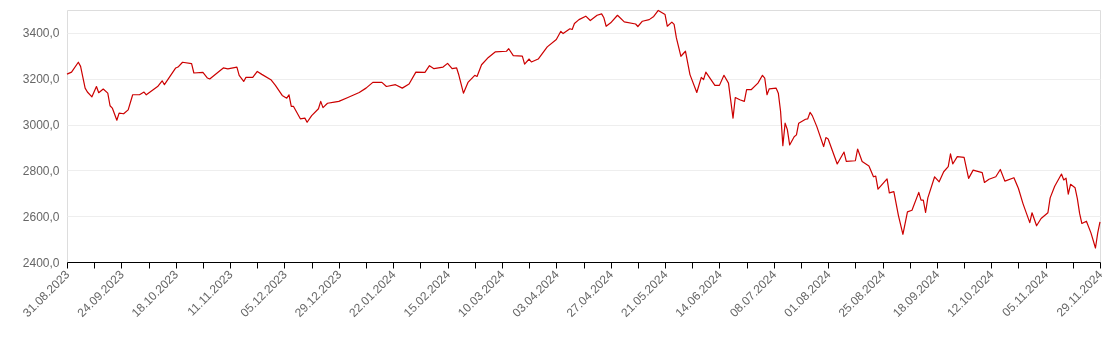  What do you see at coordinates (41, 125) in the screenshot?
I see `y-tick-label: 3000,0` at bounding box center [41, 125].